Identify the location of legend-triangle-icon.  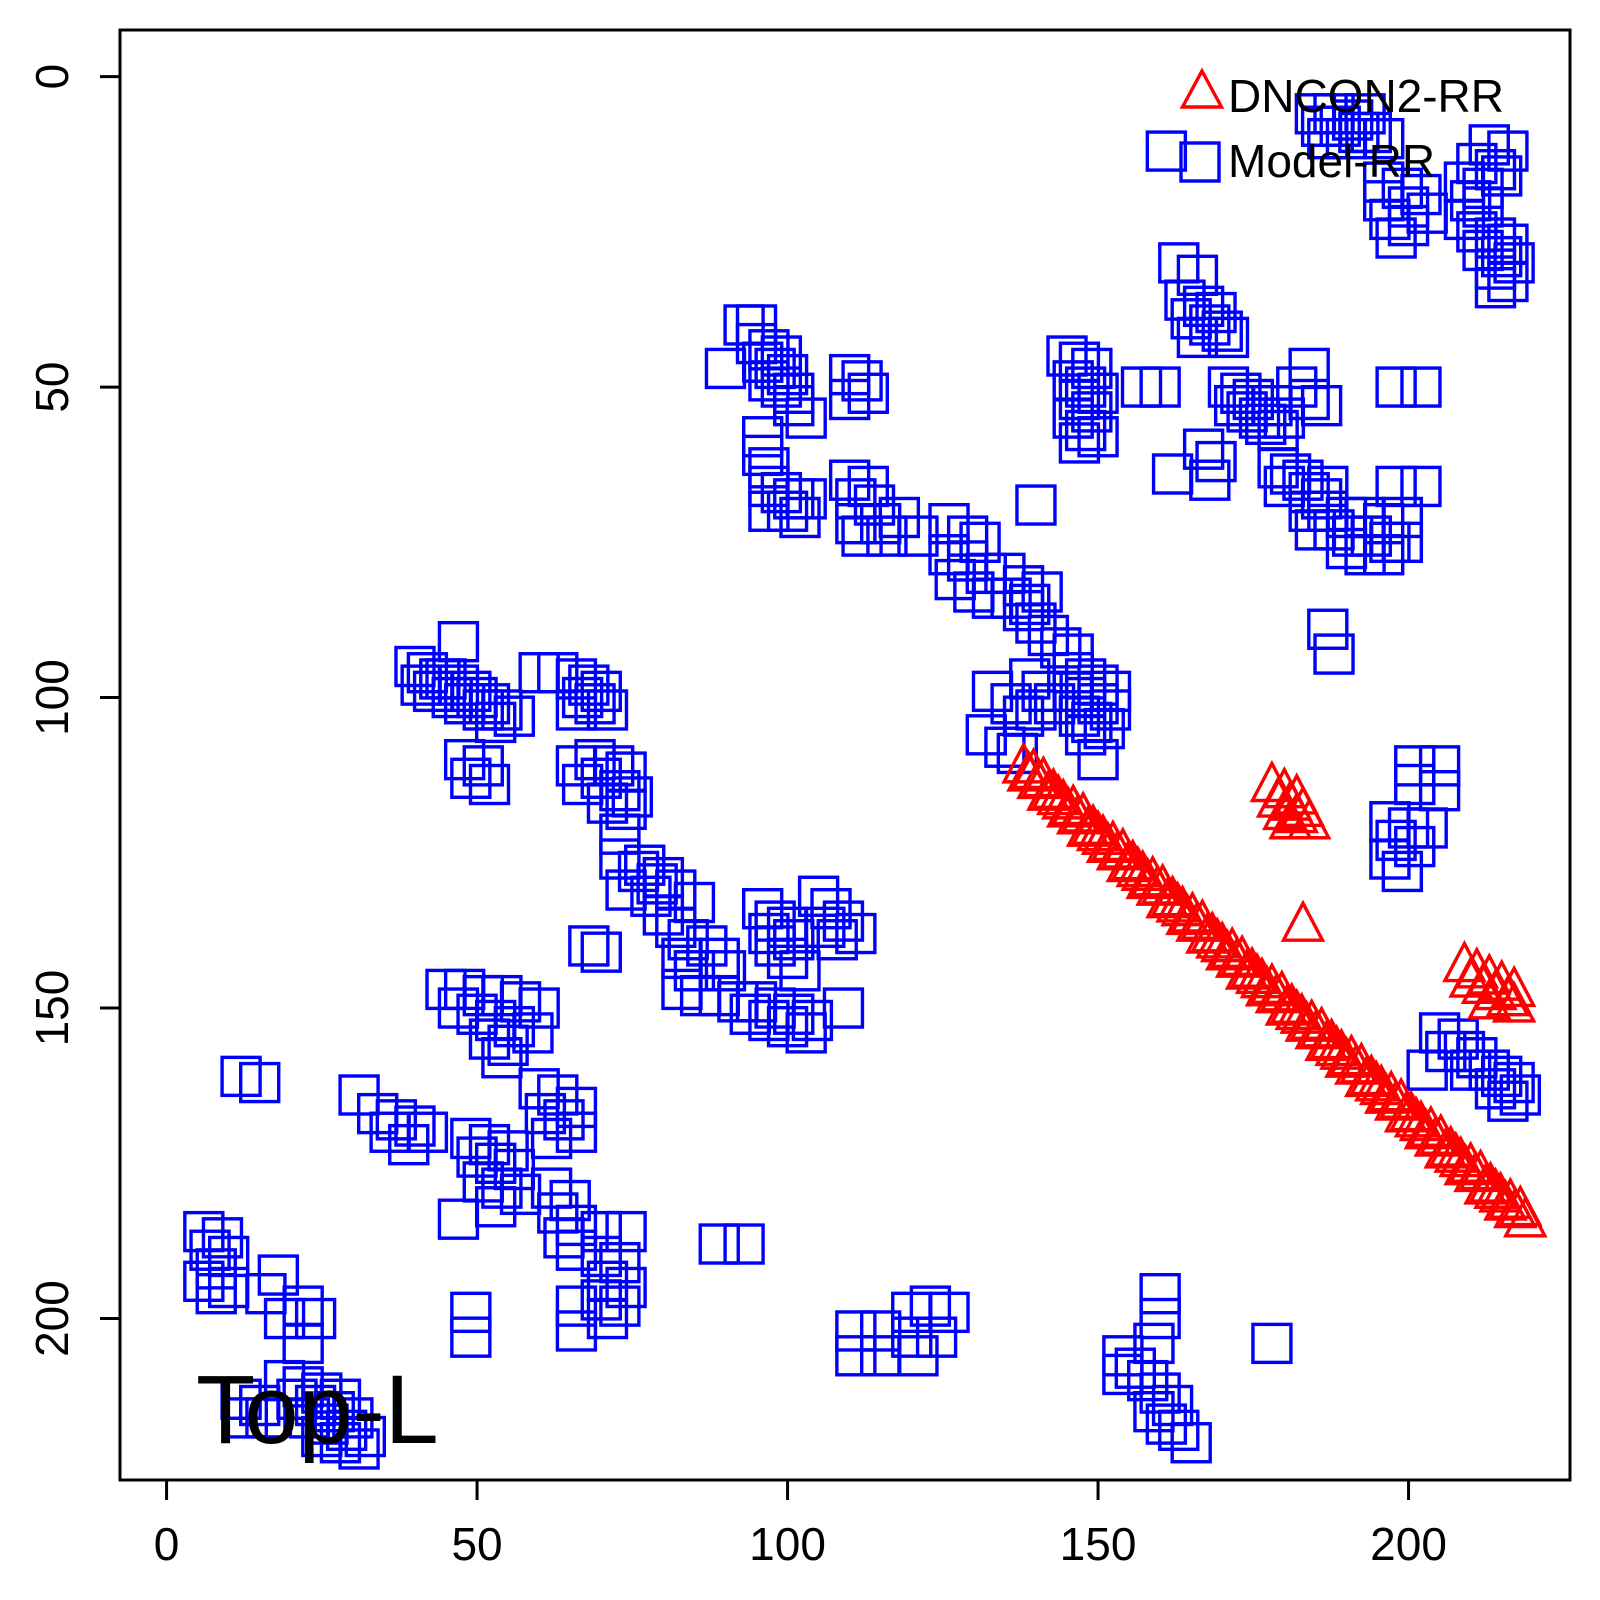
(1202, 88).